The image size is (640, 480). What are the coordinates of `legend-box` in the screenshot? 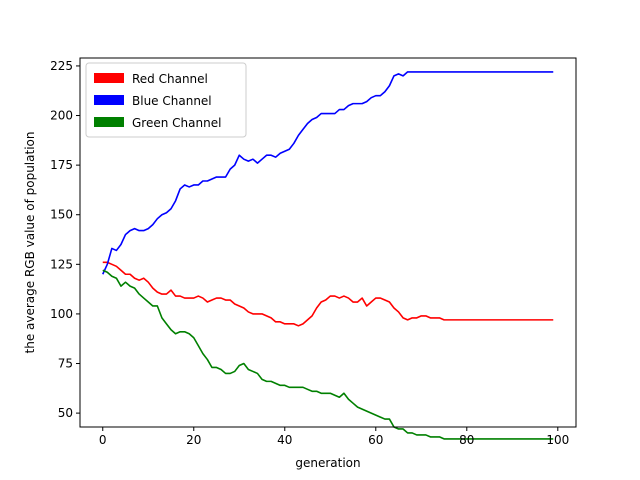 It's located at (166, 100).